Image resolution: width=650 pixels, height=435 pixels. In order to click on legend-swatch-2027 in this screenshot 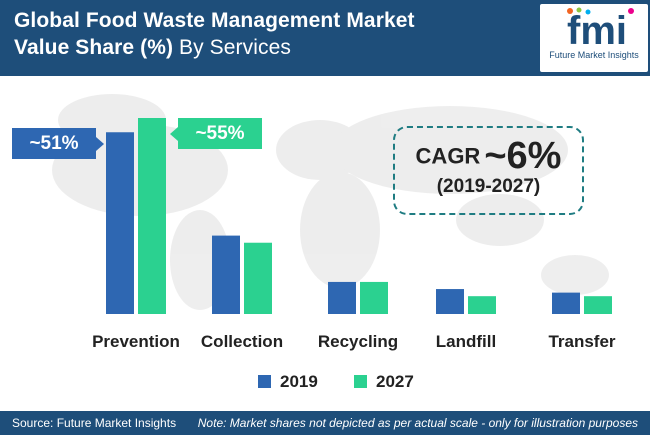, I will do `click(360, 381)`.